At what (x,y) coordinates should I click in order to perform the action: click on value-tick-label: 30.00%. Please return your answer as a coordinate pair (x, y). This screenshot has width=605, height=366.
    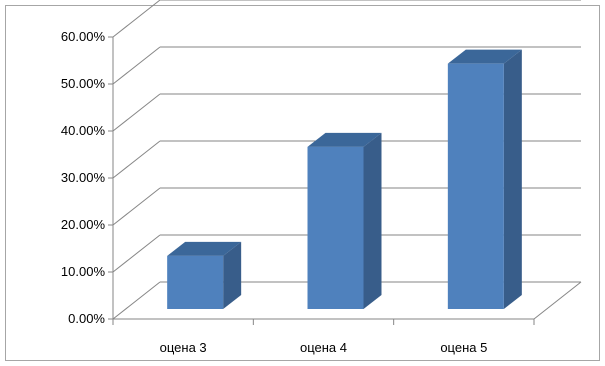
    Looking at the image, I should click on (83, 177).